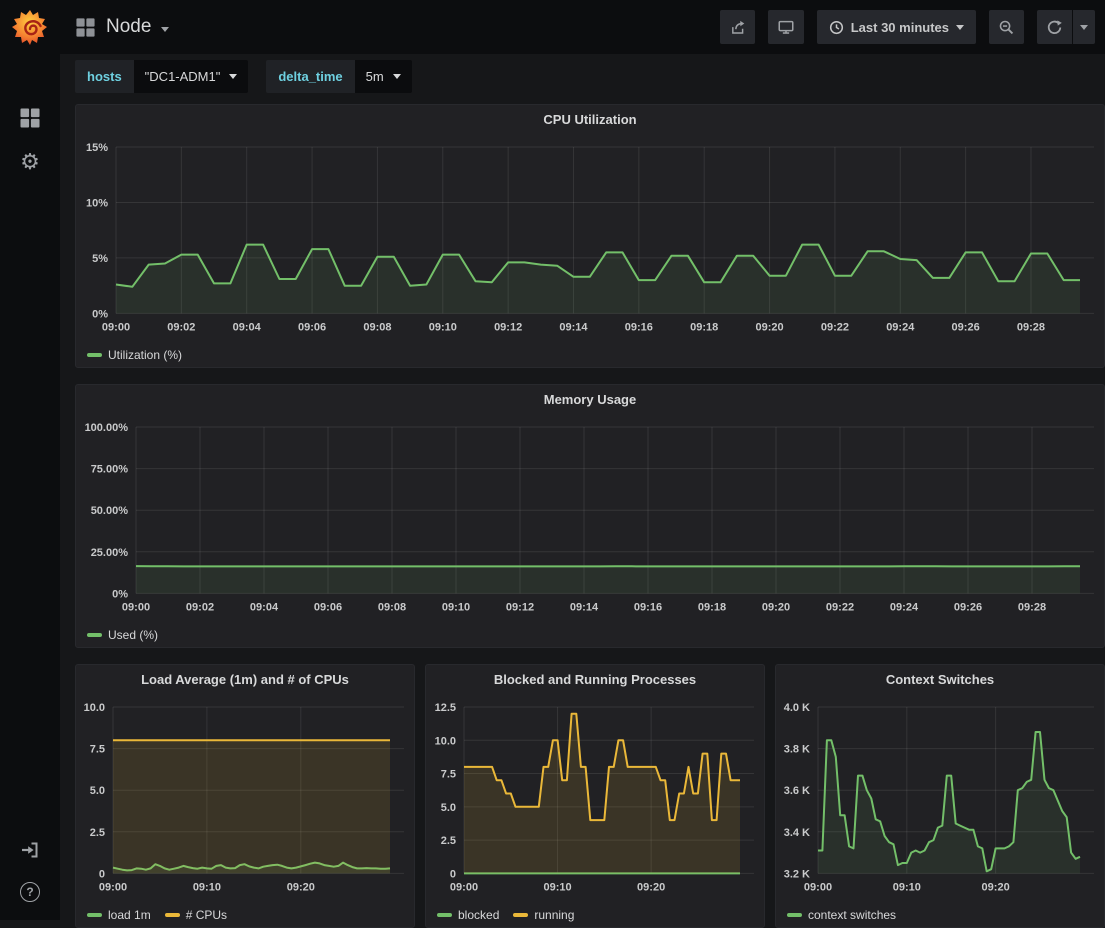  Describe the element at coordinates (200, 607) in the screenshot. I see `svg-text: 09:02` at that location.